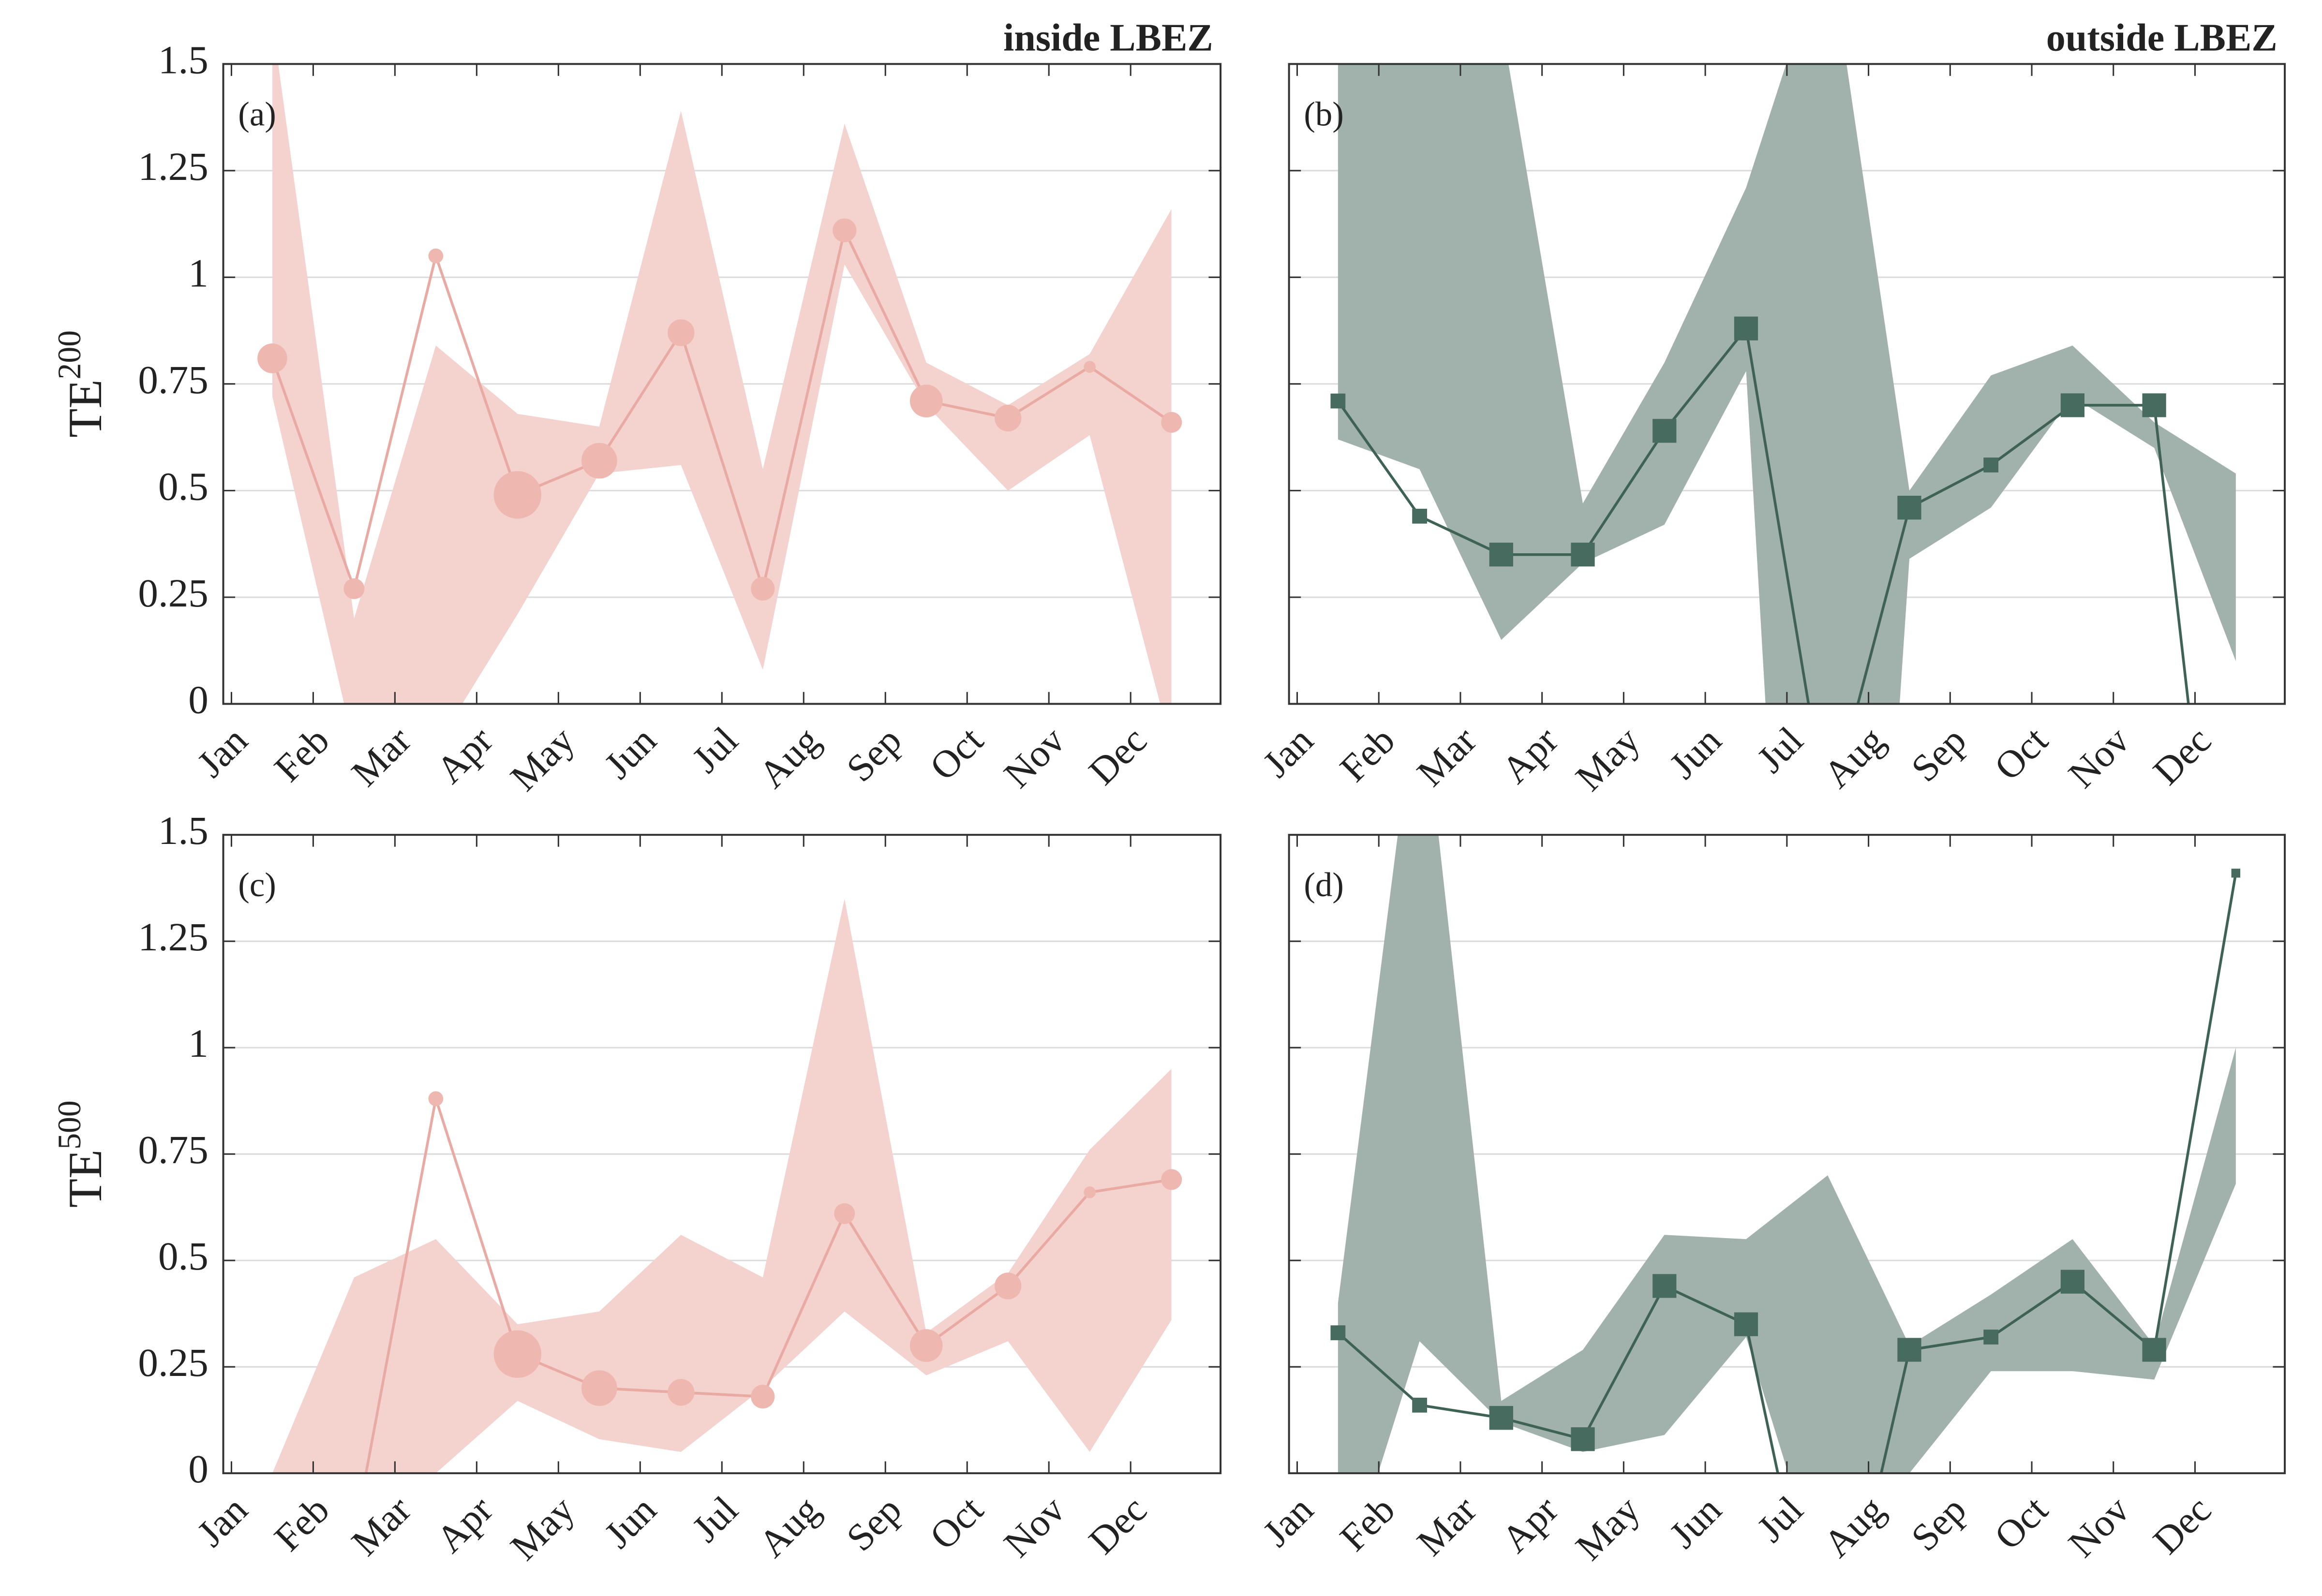  I want to click on panel-label: (b), so click(1324, 114).